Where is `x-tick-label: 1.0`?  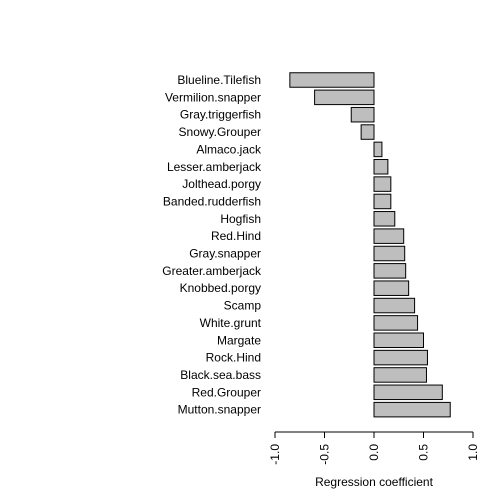
x-tick-label: 1.0 is located at coordinates (473, 452).